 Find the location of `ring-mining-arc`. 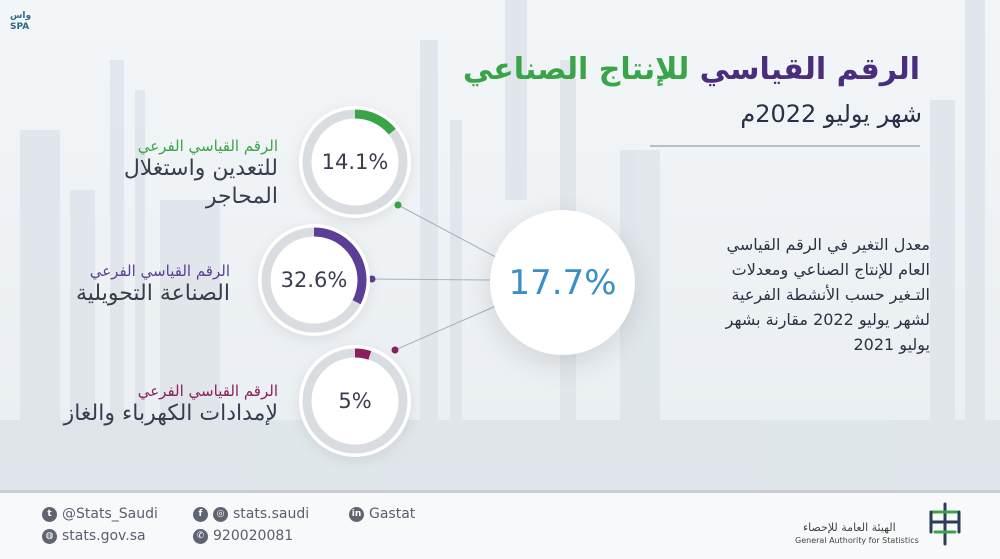

ring-mining-arc is located at coordinates (355, 162).